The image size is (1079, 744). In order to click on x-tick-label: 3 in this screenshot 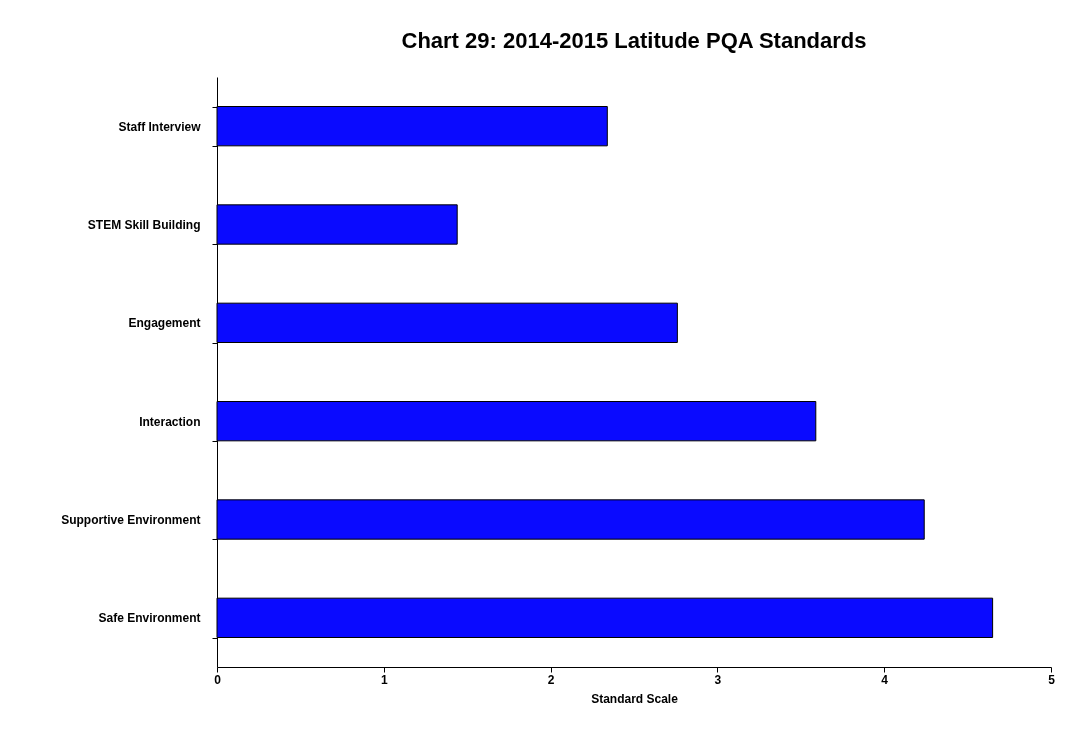, I will do `click(718, 679)`.